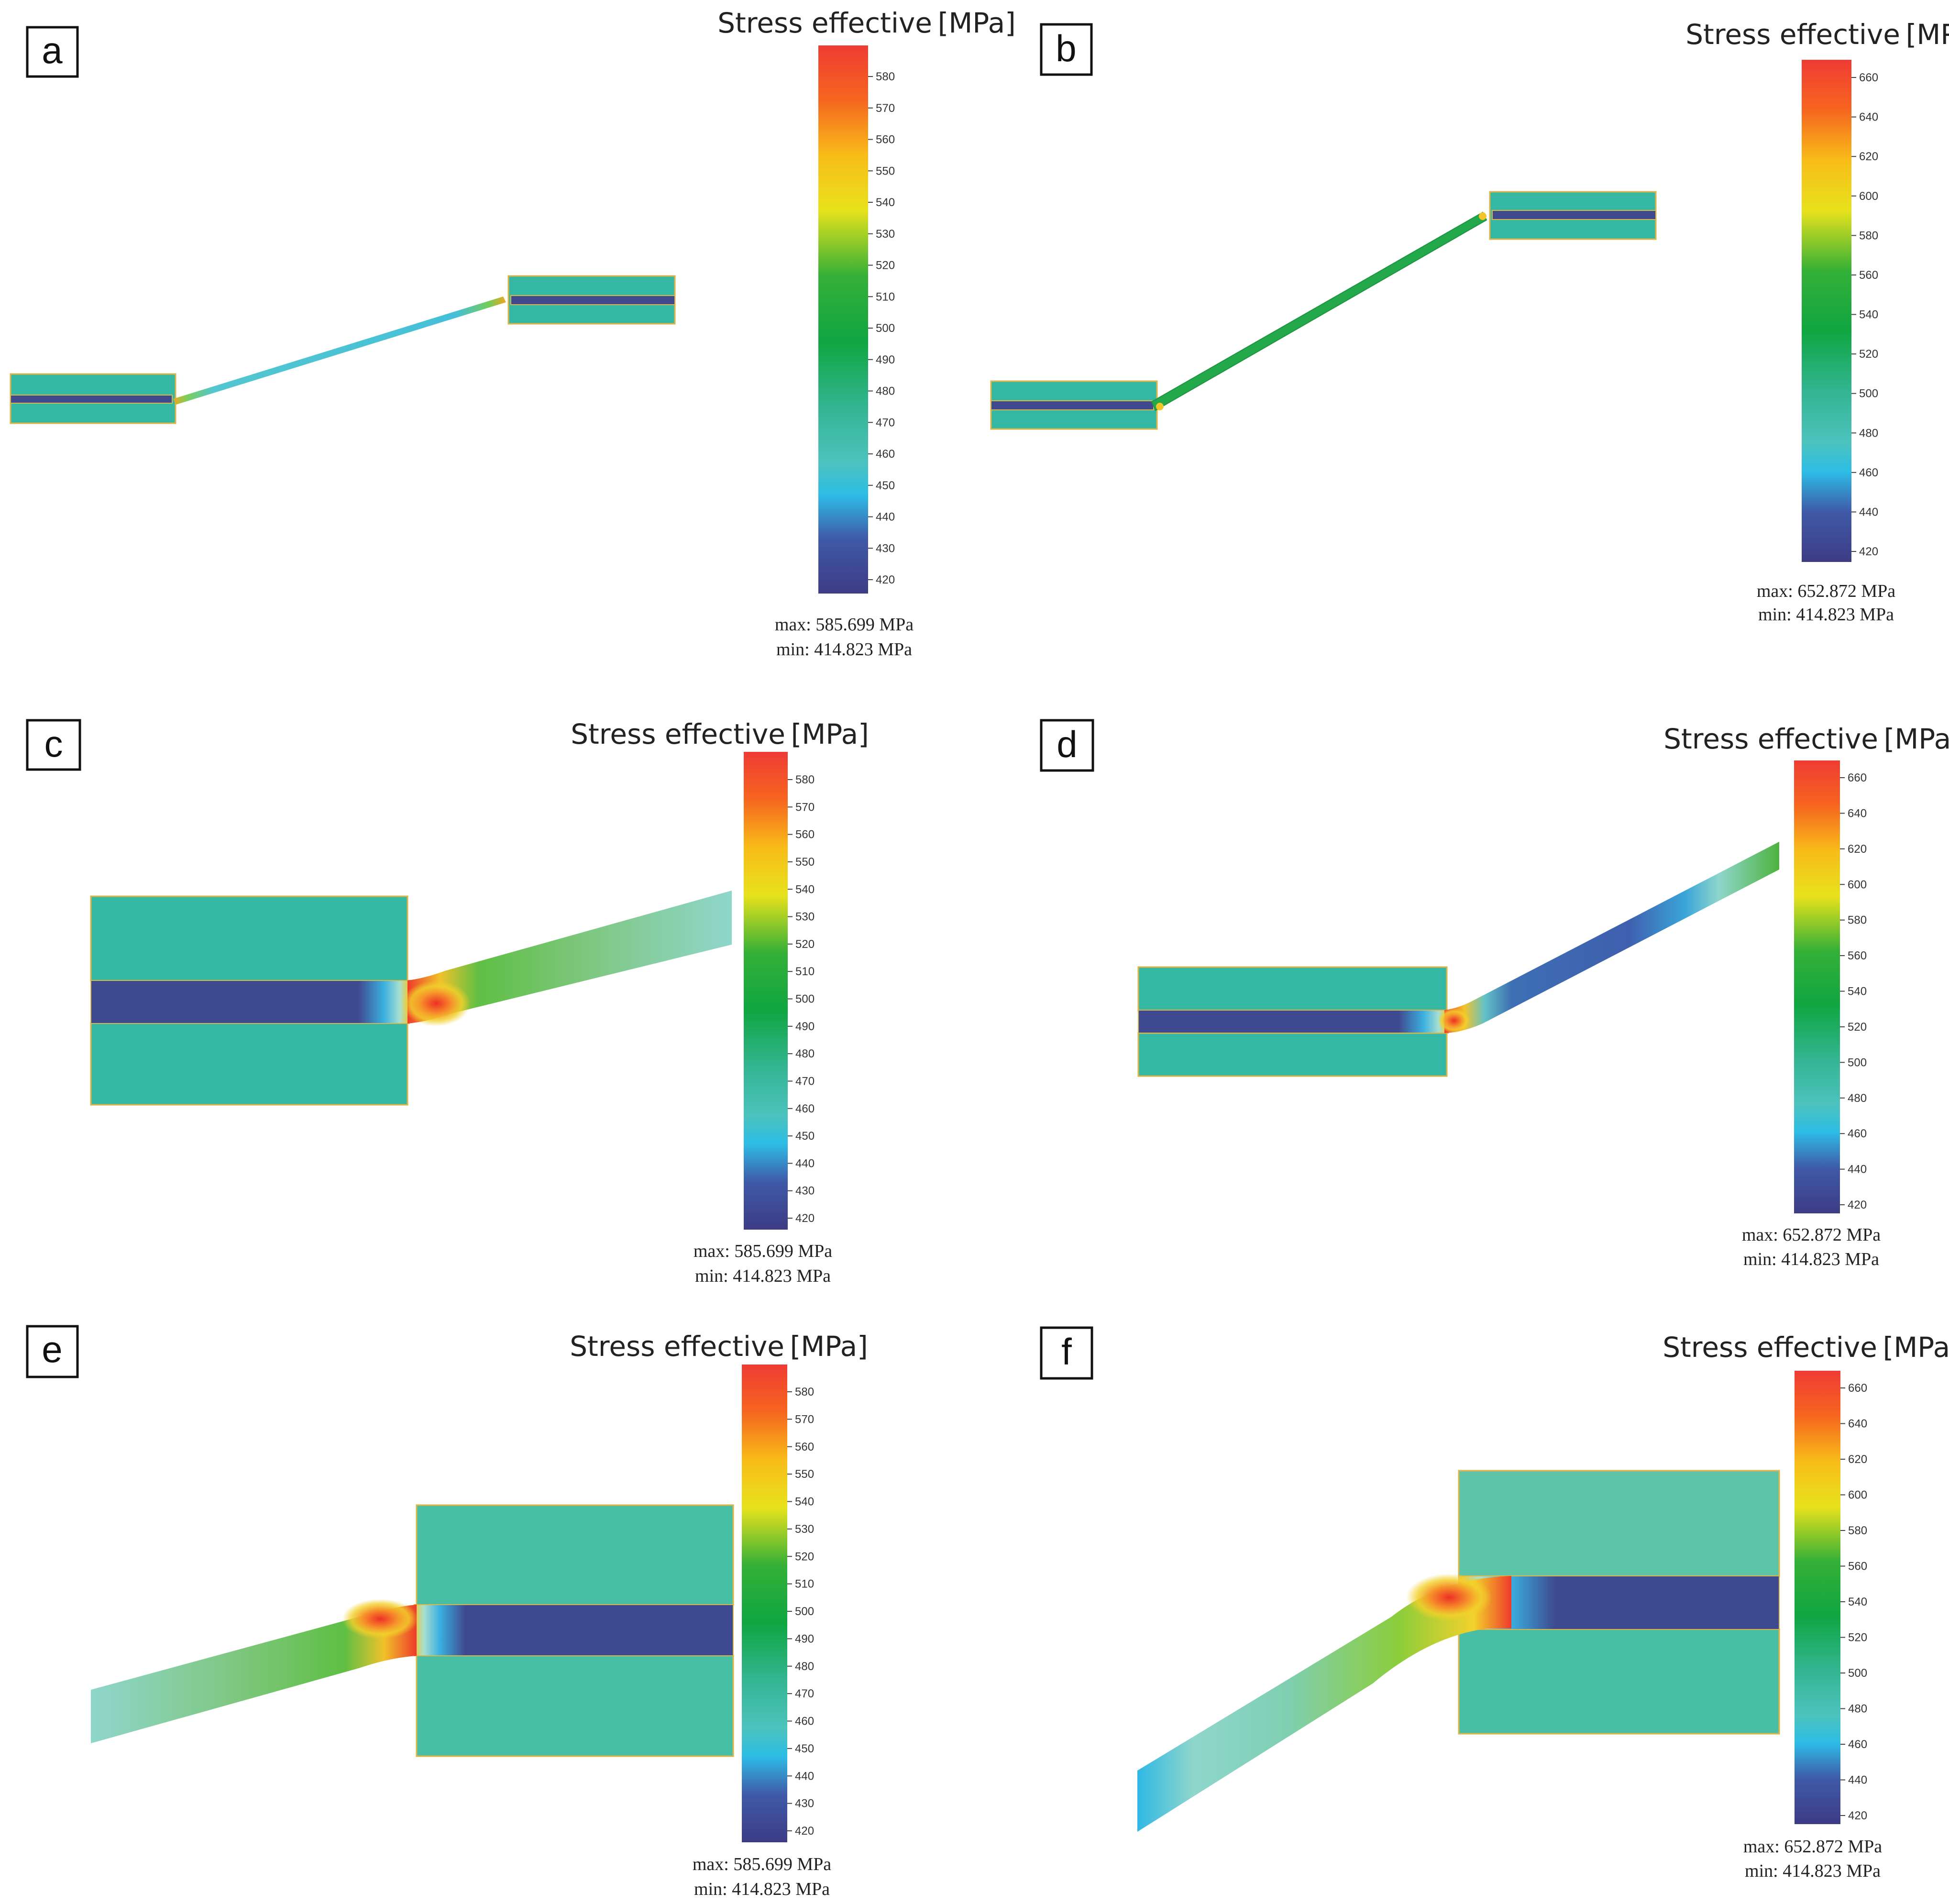  What do you see at coordinates (52, 1349) in the screenshot?
I see `panel-label: e` at bounding box center [52, 1349].